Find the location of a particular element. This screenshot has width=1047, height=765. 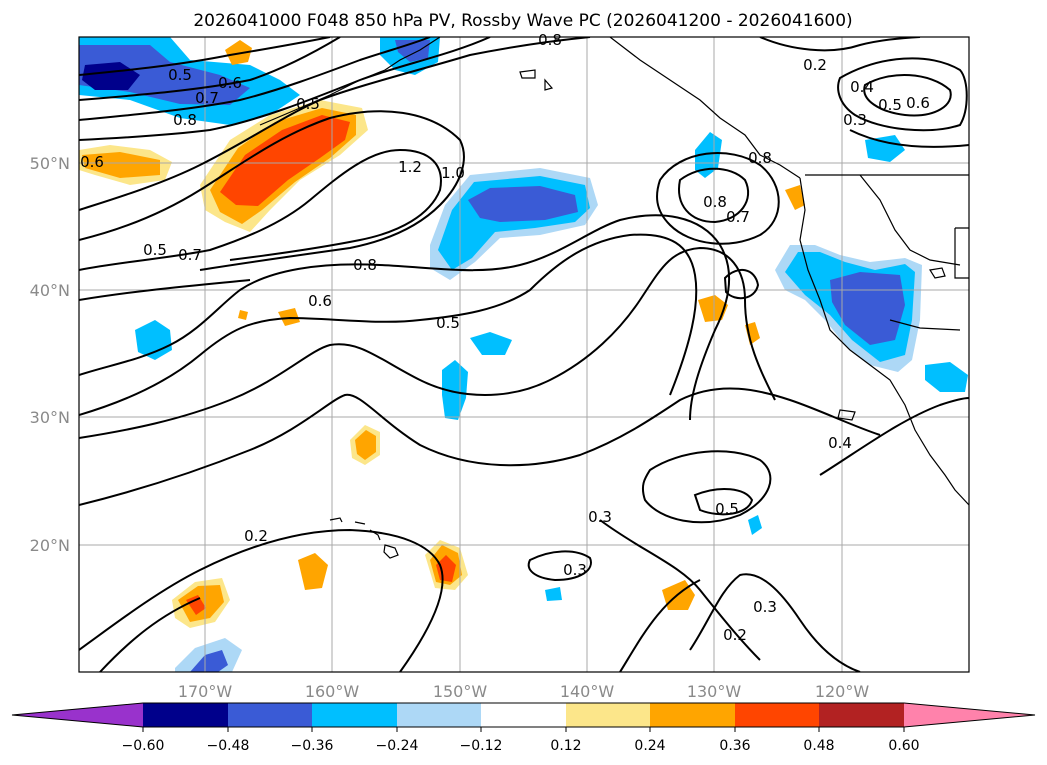

colorbar-extend-high is located at coordinates (969, 715).